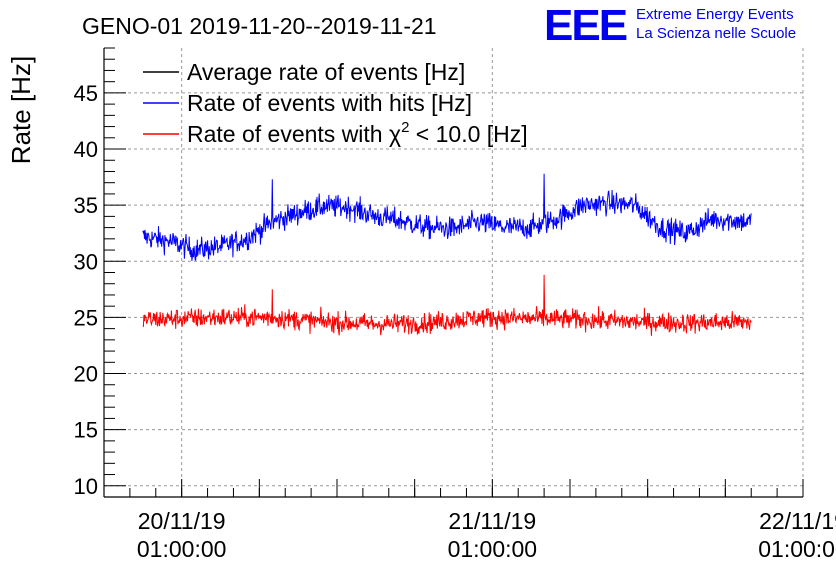 This screenshot has height=572, width=836. I want to click on eee-logo-text: EEE, so click(585, 25).